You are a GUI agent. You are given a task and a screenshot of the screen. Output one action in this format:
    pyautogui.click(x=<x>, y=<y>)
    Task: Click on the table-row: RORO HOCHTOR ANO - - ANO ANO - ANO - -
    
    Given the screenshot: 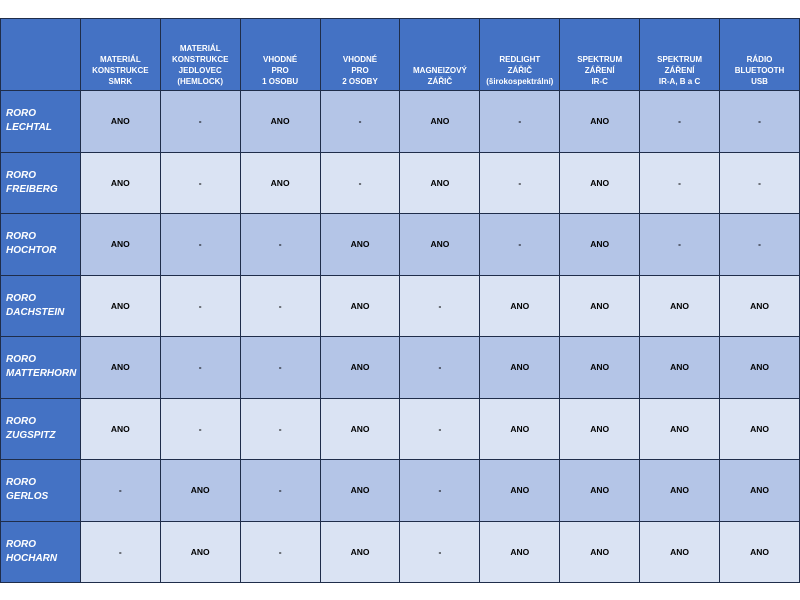 What is the action you would take?
    pyautogui.click(x=400, y=244)
    